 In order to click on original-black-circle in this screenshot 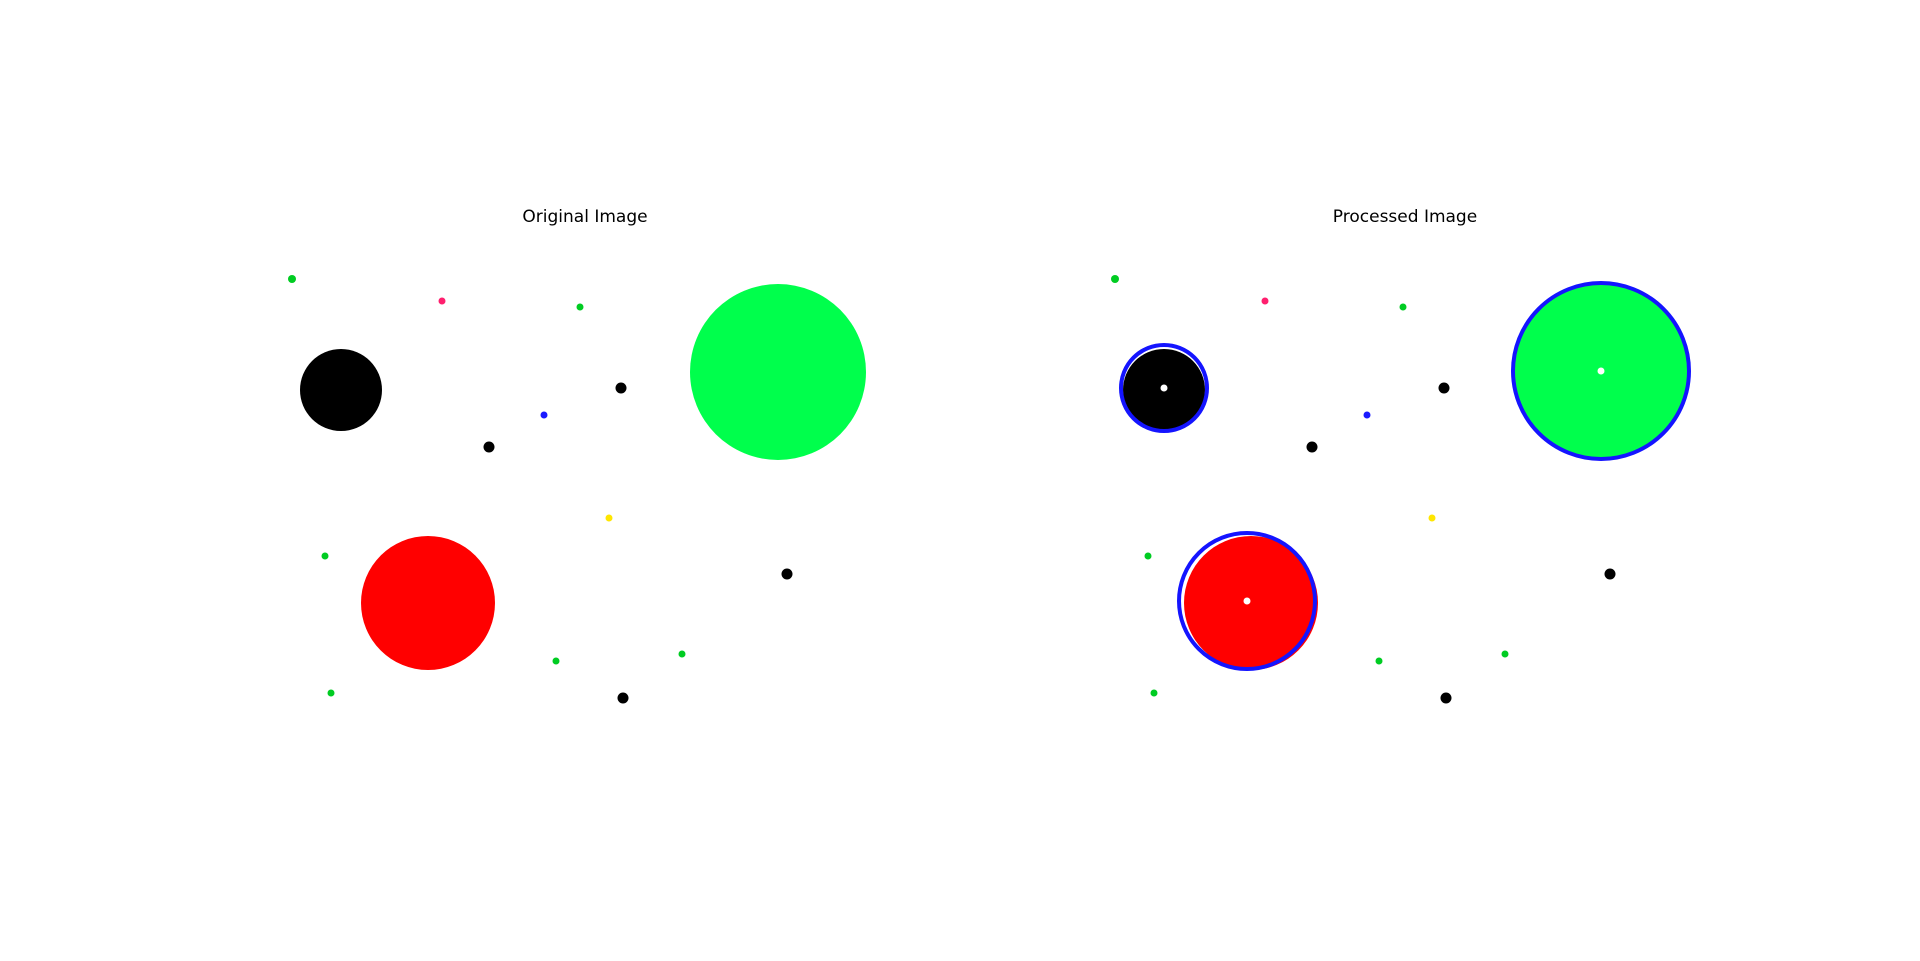, I will do `click(341, 390)`.